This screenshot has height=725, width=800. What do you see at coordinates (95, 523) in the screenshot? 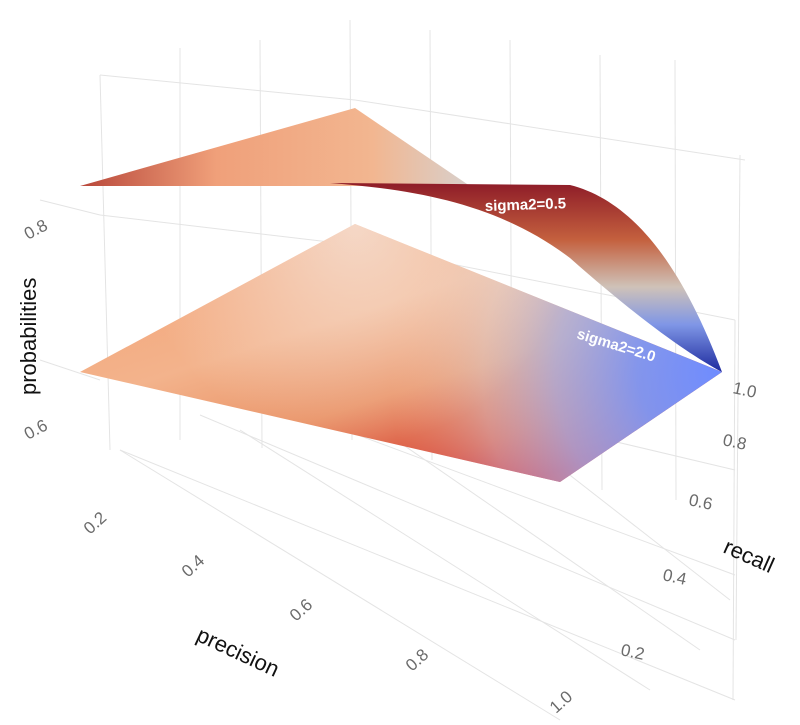
I see `x-tick-label: 0.2` at bounding box center [95, 523].